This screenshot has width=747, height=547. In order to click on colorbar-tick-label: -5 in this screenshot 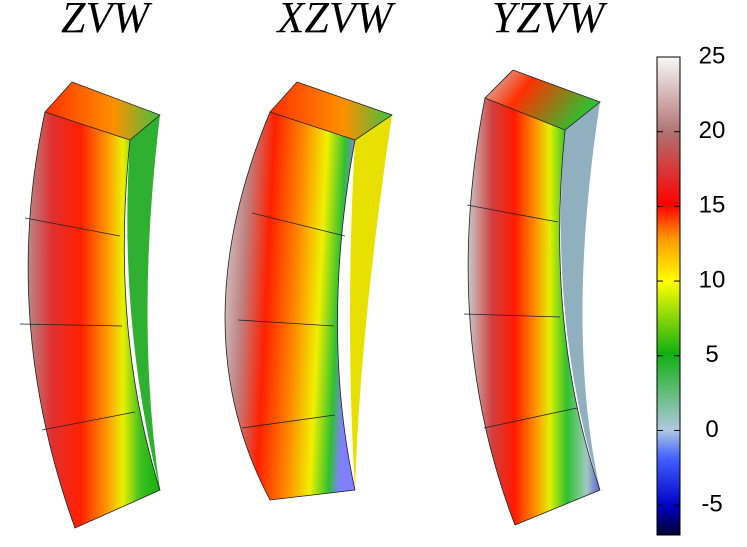, I will do `click(711, 503)`.